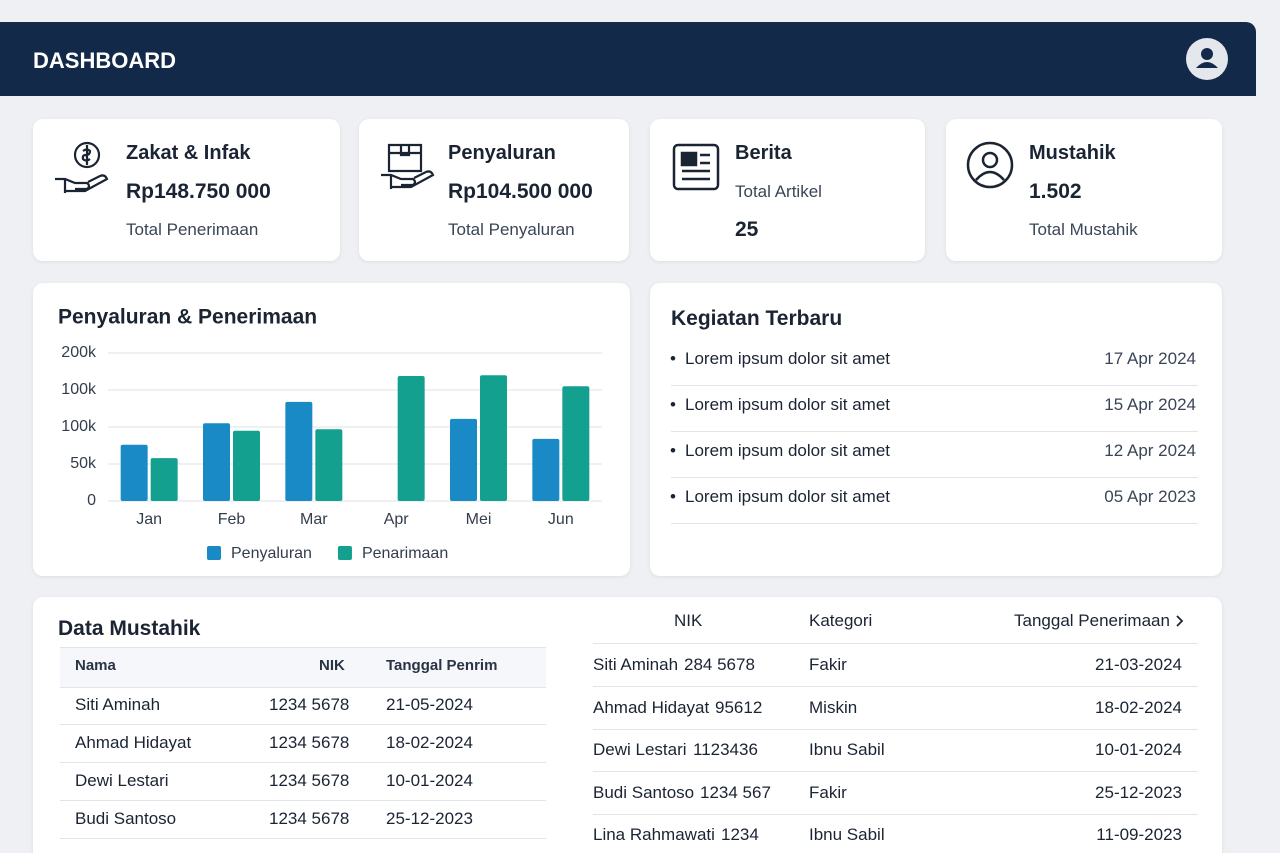 This screenshot has height=853, width=1280. What do you see at coordinates (314, 519) in the screenshot?
I see `x-tick-label: Mar` at bounding box center [314, 519].